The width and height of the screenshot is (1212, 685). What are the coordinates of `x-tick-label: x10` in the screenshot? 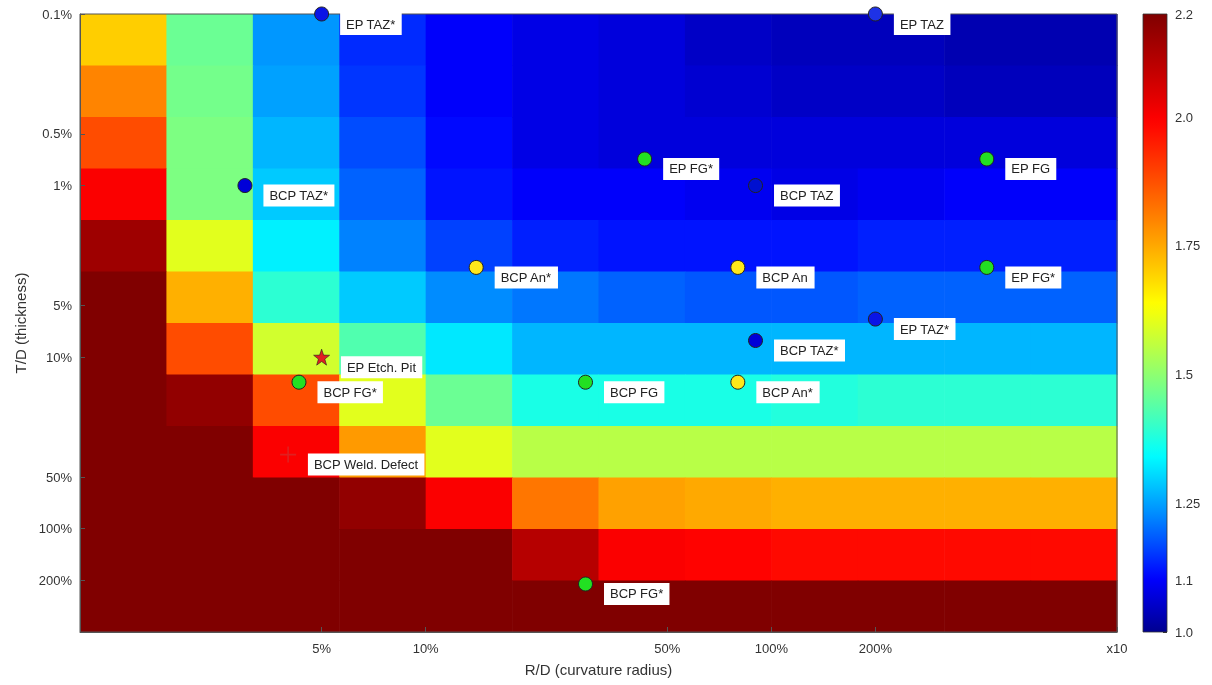 It's located at (1117, 648).